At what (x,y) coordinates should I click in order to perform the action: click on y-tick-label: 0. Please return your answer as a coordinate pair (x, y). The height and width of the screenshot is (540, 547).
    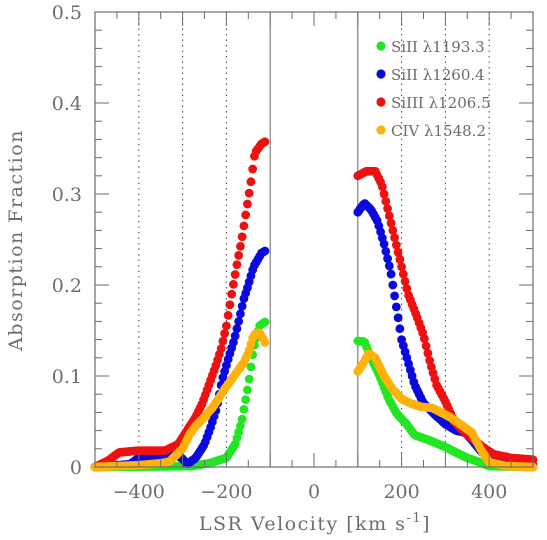
    Looking at the image, I should click on (76, 468).